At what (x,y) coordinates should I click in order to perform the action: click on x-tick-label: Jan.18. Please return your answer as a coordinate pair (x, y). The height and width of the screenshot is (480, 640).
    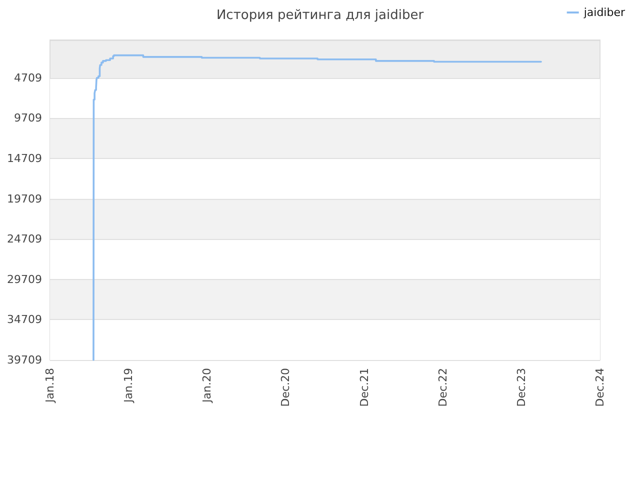
    Looking at the image, I should click on (50, 386).